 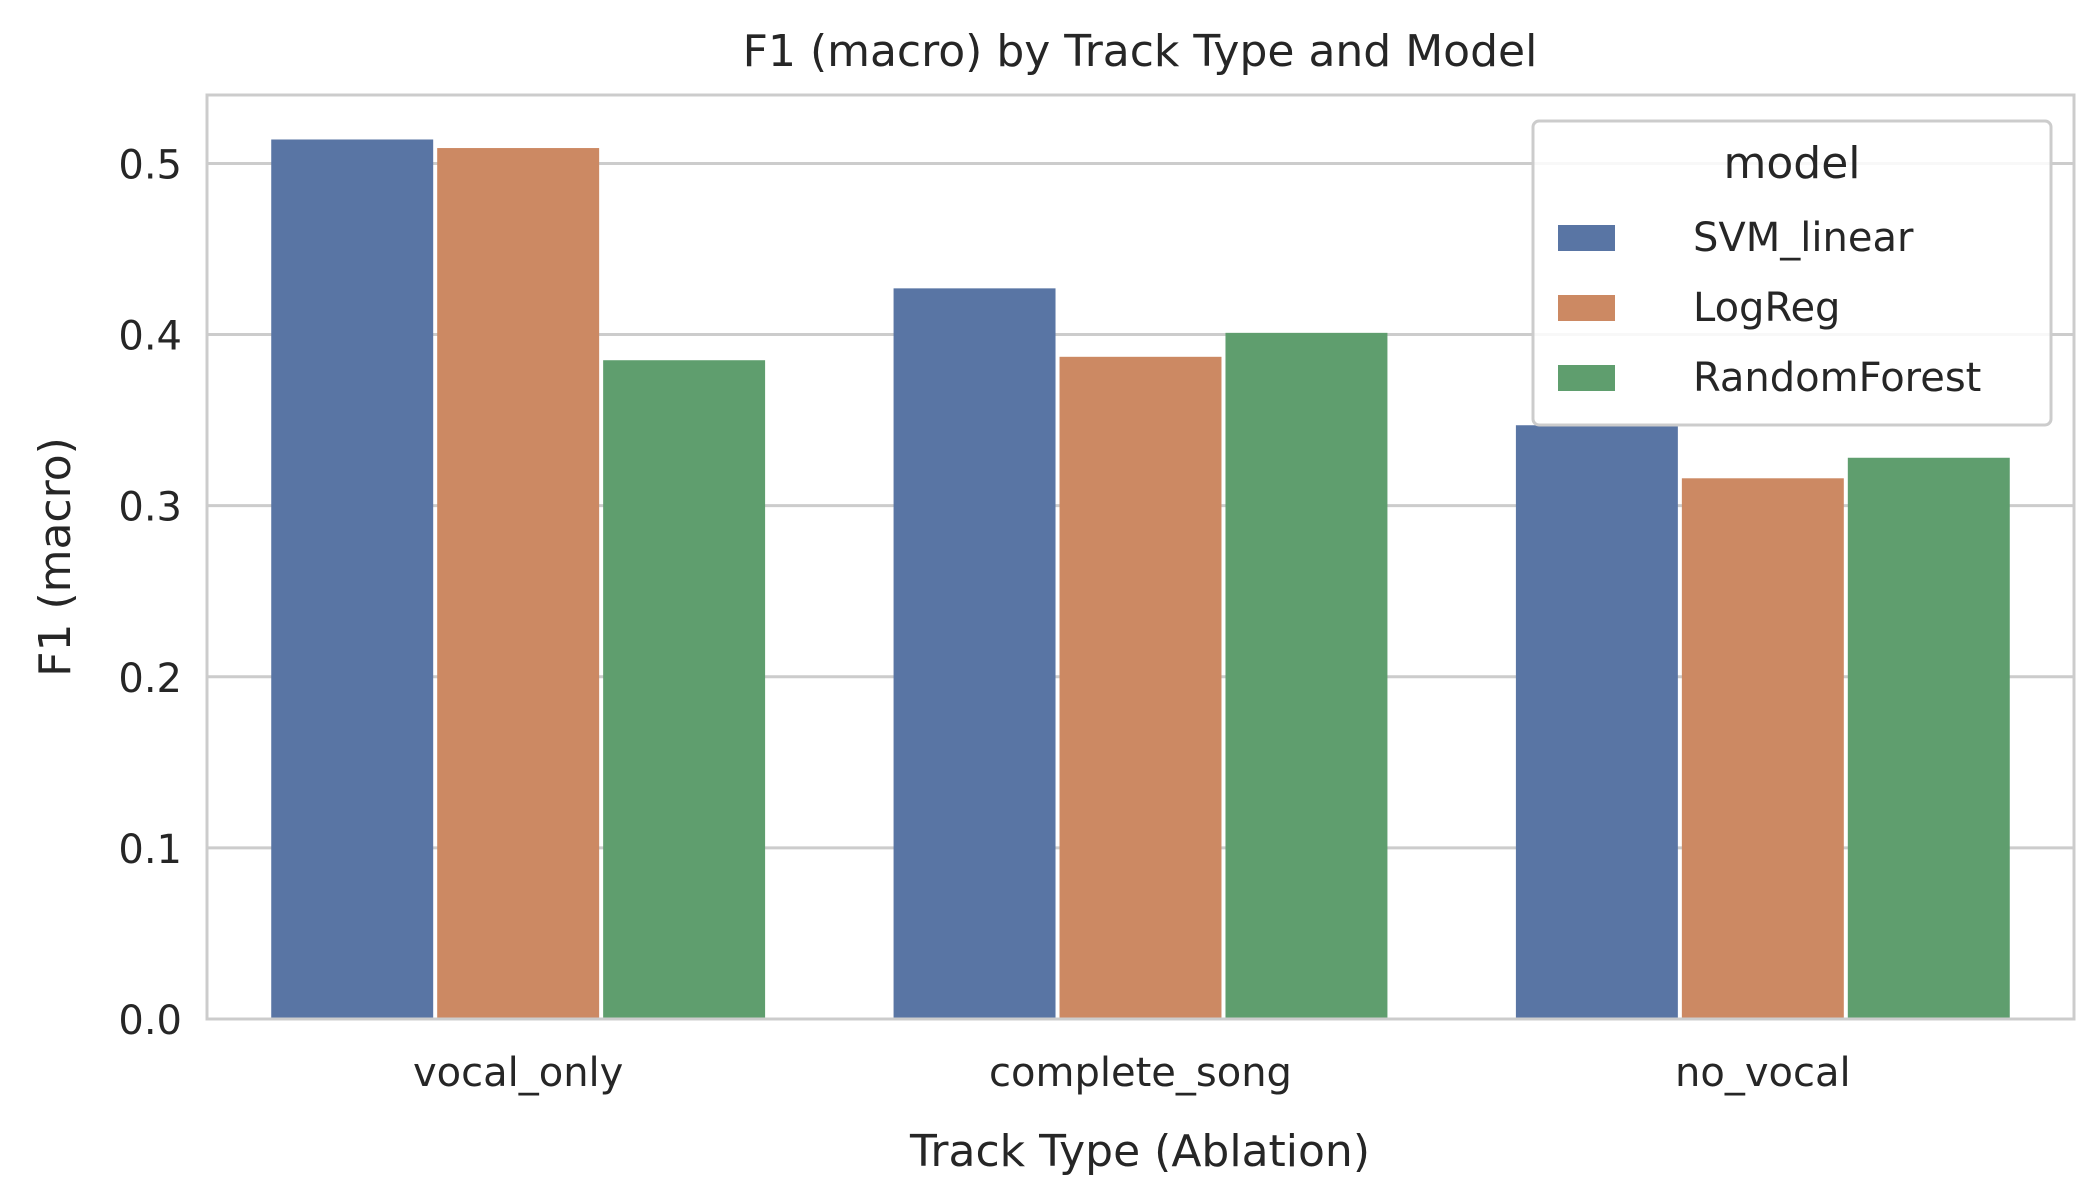 I want to click on bar-LogReg-vocal_only, so click(x=518, y=584).